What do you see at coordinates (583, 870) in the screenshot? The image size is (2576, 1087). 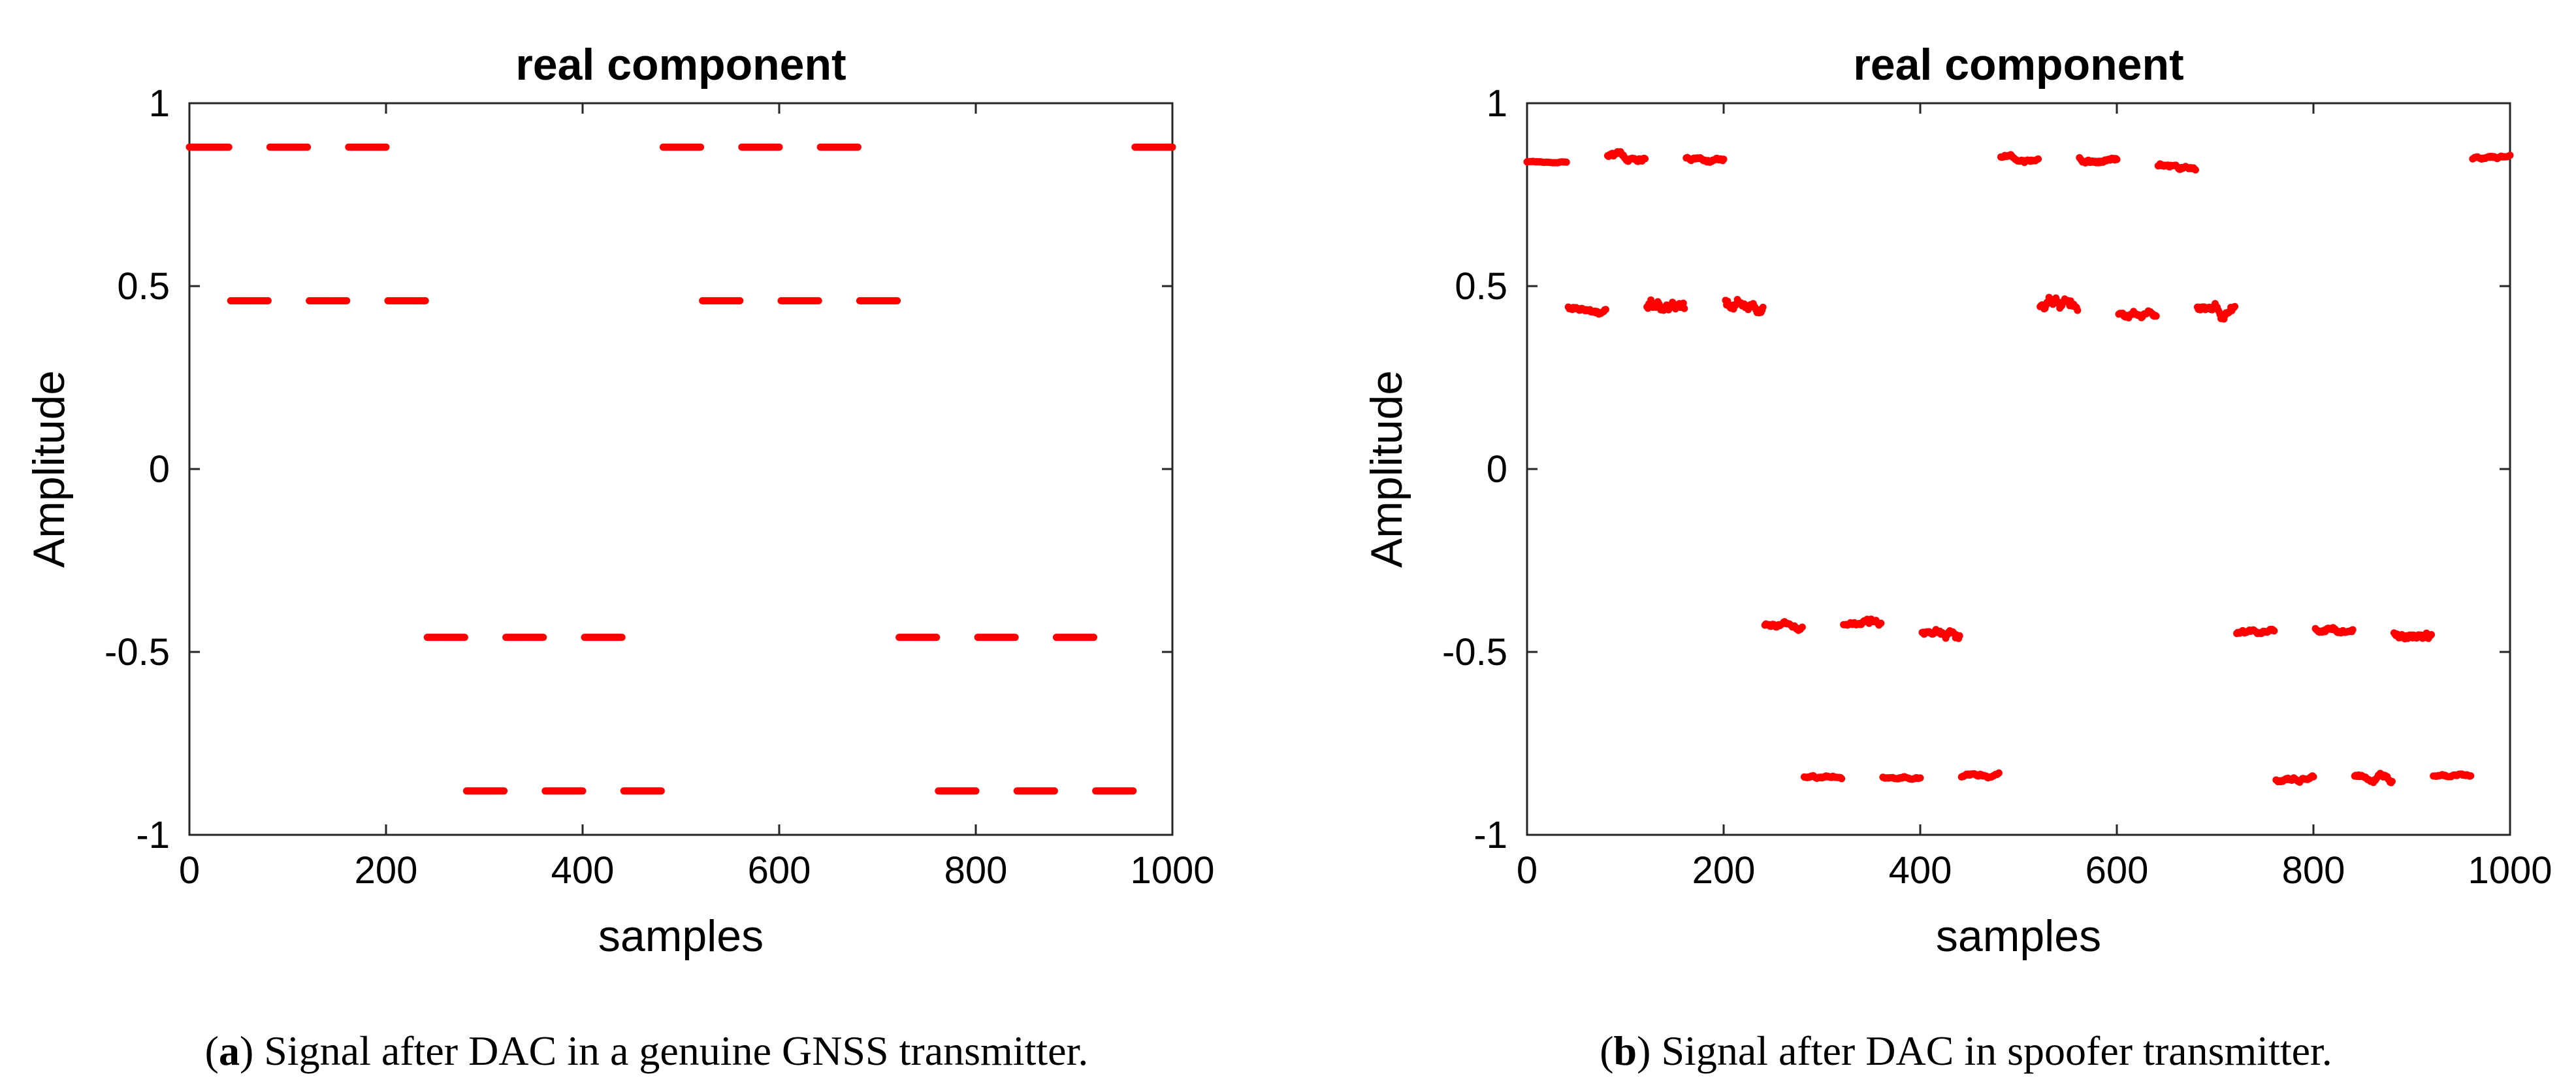 I see `chart1-x-tick-label: 400` at bounding box center [583, 870].